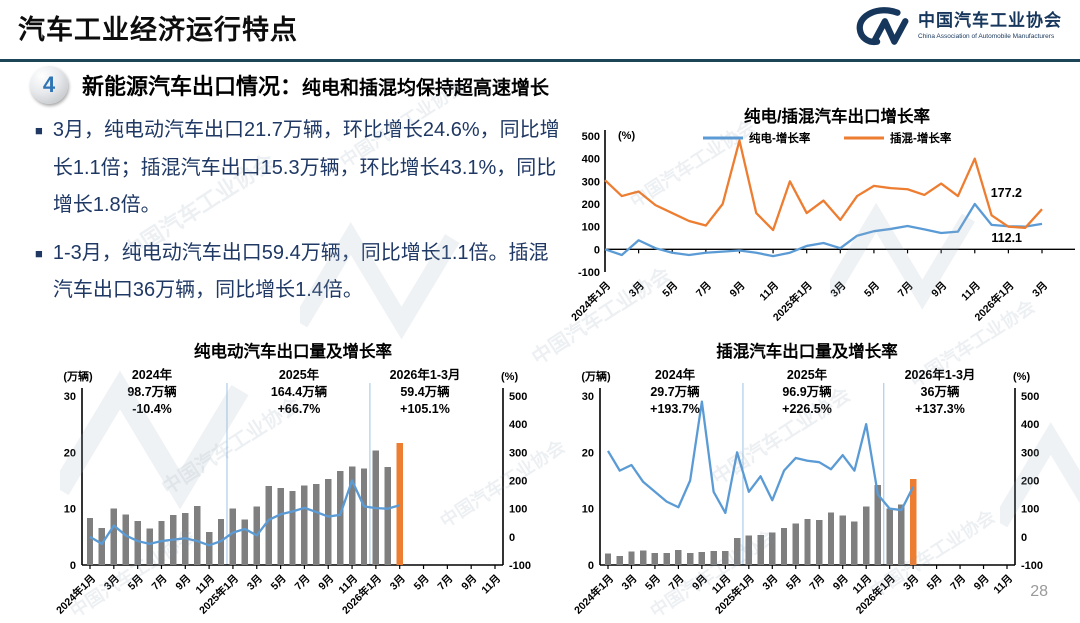 The width and height of the screenshot is (1080, 623). I want to click on logo-org-name: 中国汽车工业协会, so click(990, 21).